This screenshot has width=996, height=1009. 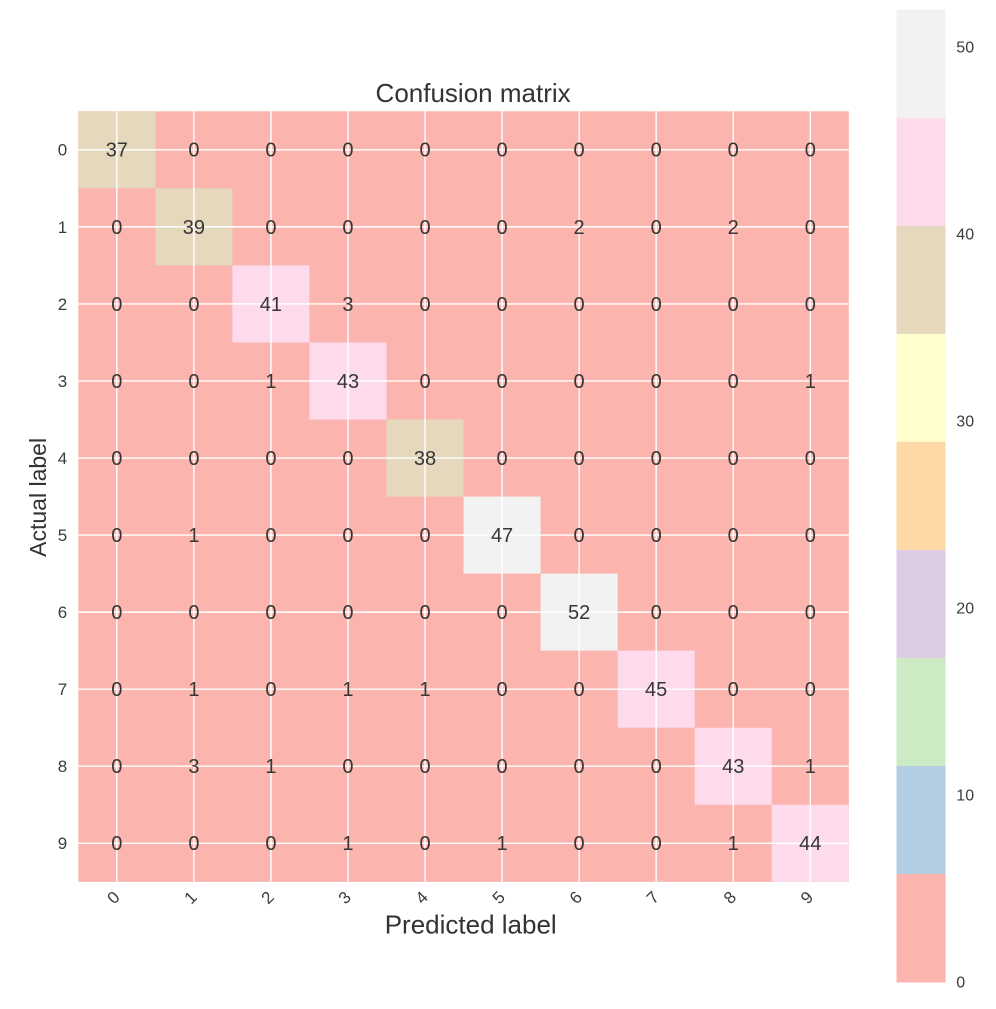 What do you see at coordinates (965, 796) in the screenshot?
I see `svg-text: 10` at bounding box center [965, 796].